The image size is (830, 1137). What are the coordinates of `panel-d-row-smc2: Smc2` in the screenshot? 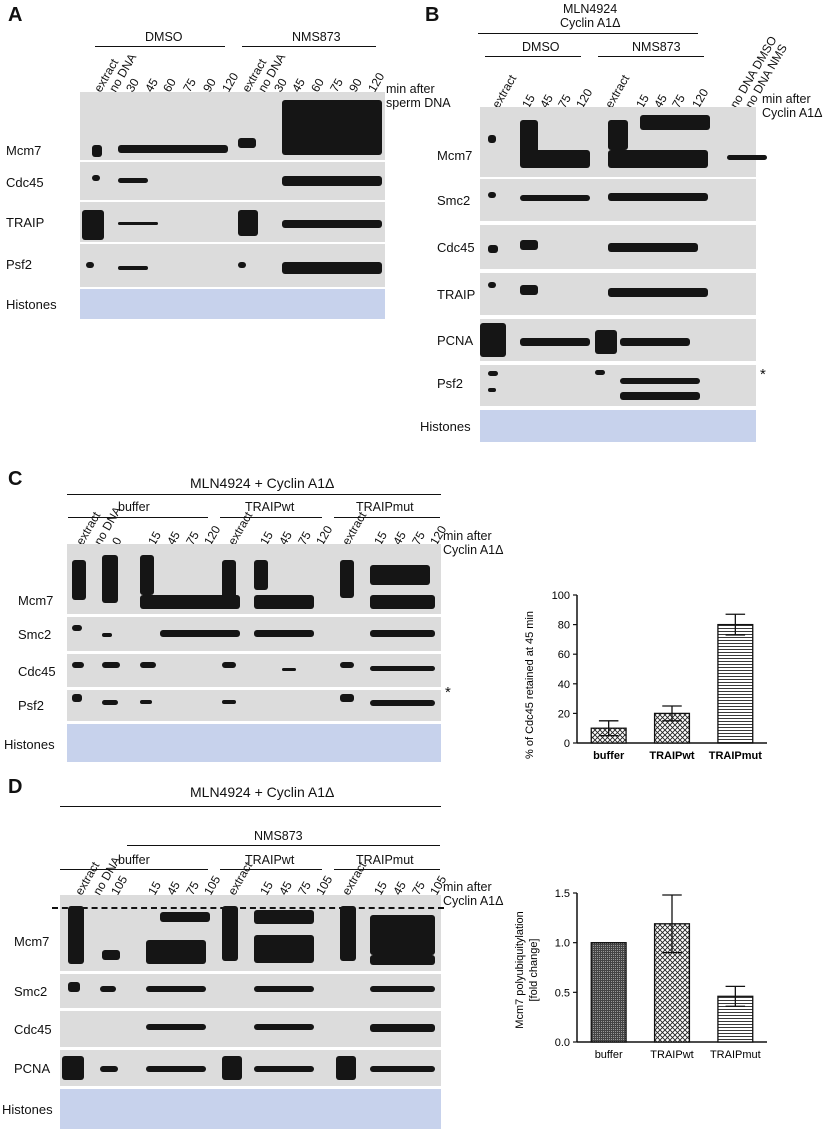 It's located at (31, 991).